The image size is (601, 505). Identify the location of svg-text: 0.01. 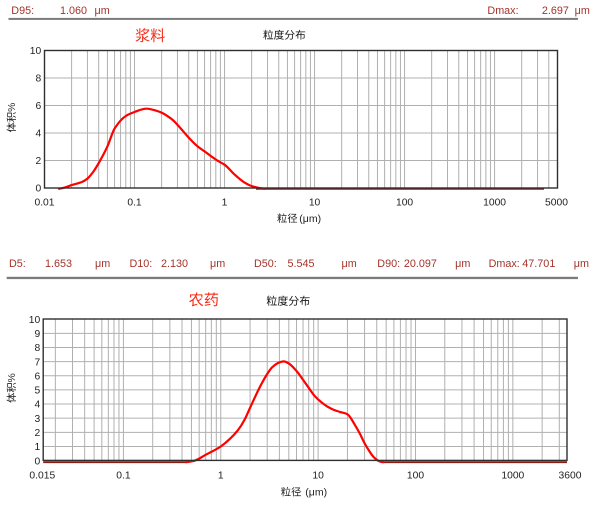
(44, 202).